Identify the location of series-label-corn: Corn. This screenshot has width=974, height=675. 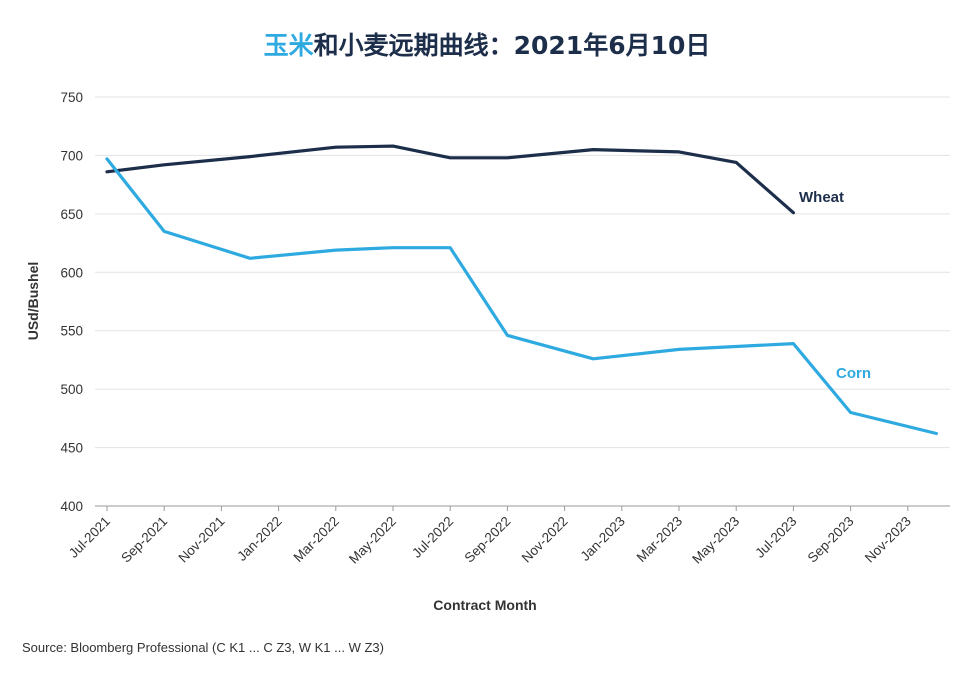
(853, 373).